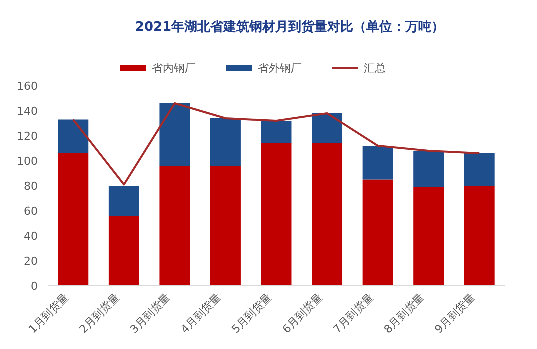 The height and width of the screenshot is (349, 537). Describe the element at coordinates (27, 86) in the screenshot. I see `y-tick-label: 160` at that location.